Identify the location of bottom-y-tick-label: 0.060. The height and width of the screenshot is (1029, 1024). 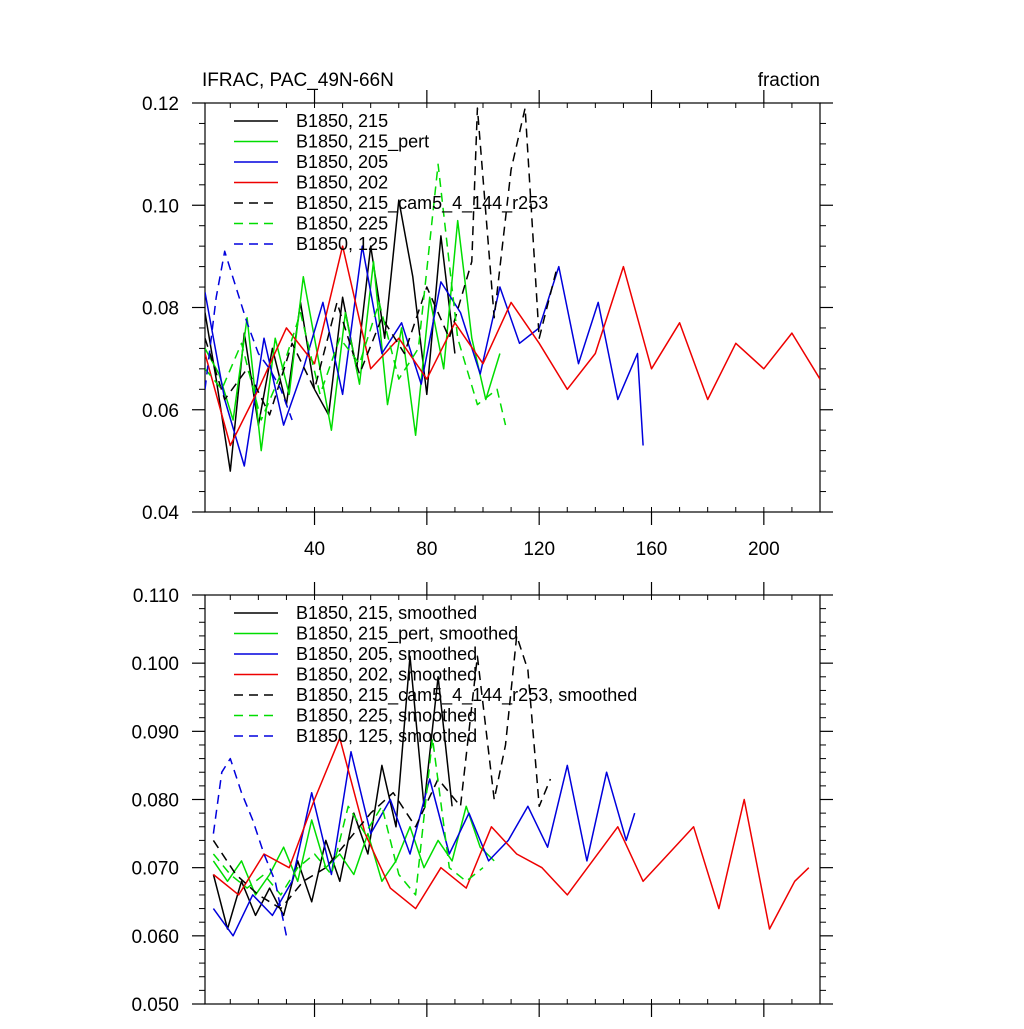
(155, 937).